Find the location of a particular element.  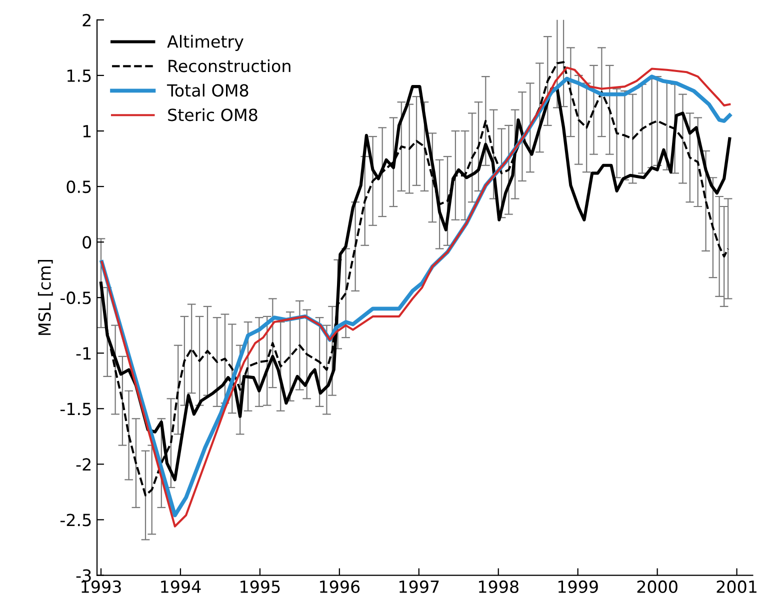

y-tick-label: 0.5 is located at coordinates (78, 187).